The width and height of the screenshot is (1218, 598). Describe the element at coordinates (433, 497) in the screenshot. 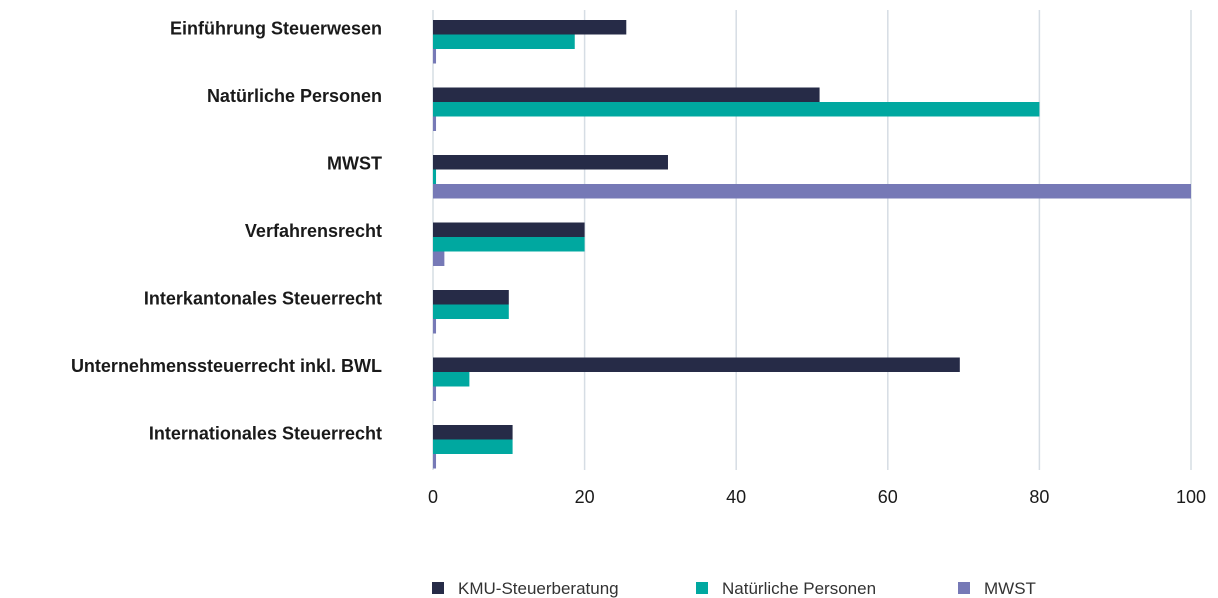

I see `x-tick-label: 0` at that location.